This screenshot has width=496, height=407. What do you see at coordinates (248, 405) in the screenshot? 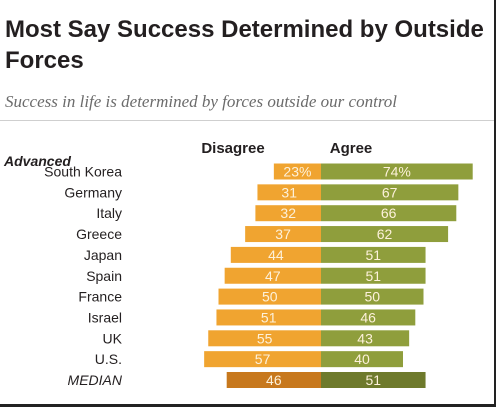
I see `frame-bottom-edge` at bounding box center [248, 405].